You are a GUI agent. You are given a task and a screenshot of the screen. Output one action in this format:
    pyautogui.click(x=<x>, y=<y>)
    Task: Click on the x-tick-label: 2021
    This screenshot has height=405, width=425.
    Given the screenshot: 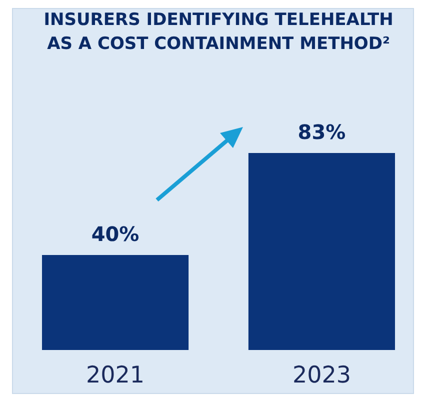 What is the action you would take?
    pyautogui.click(x=115, y=375)
    